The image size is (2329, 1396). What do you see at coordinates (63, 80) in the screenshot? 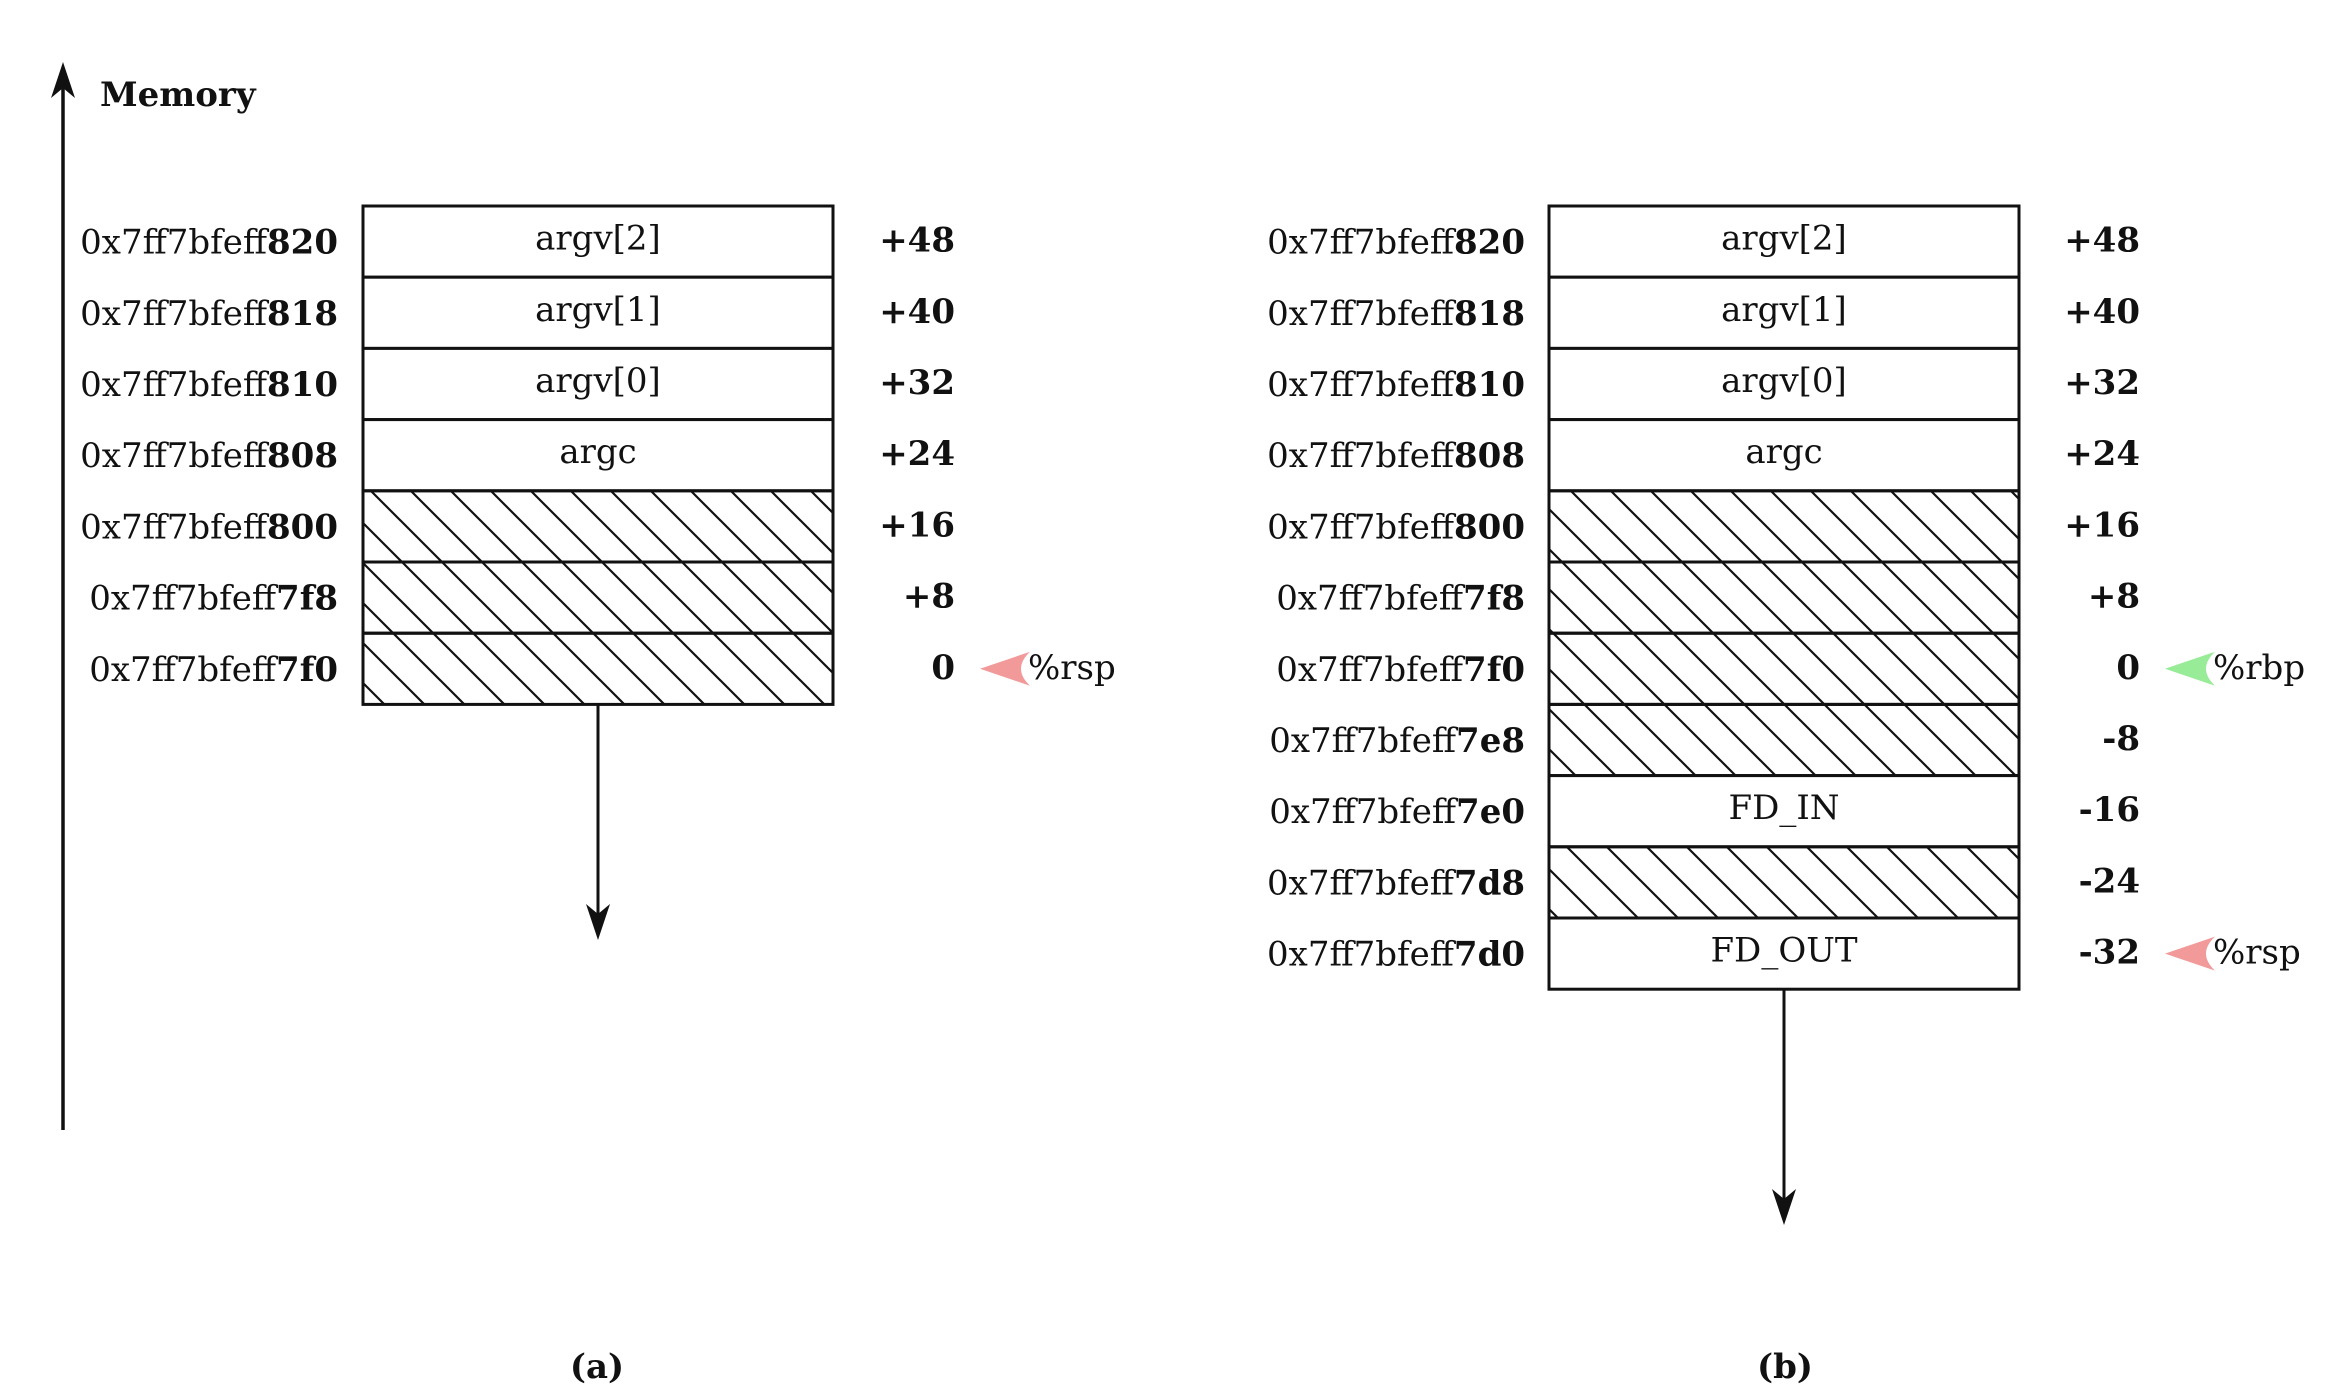
I see `memory-axis-arrowhead` at bounding box center [63, 80].